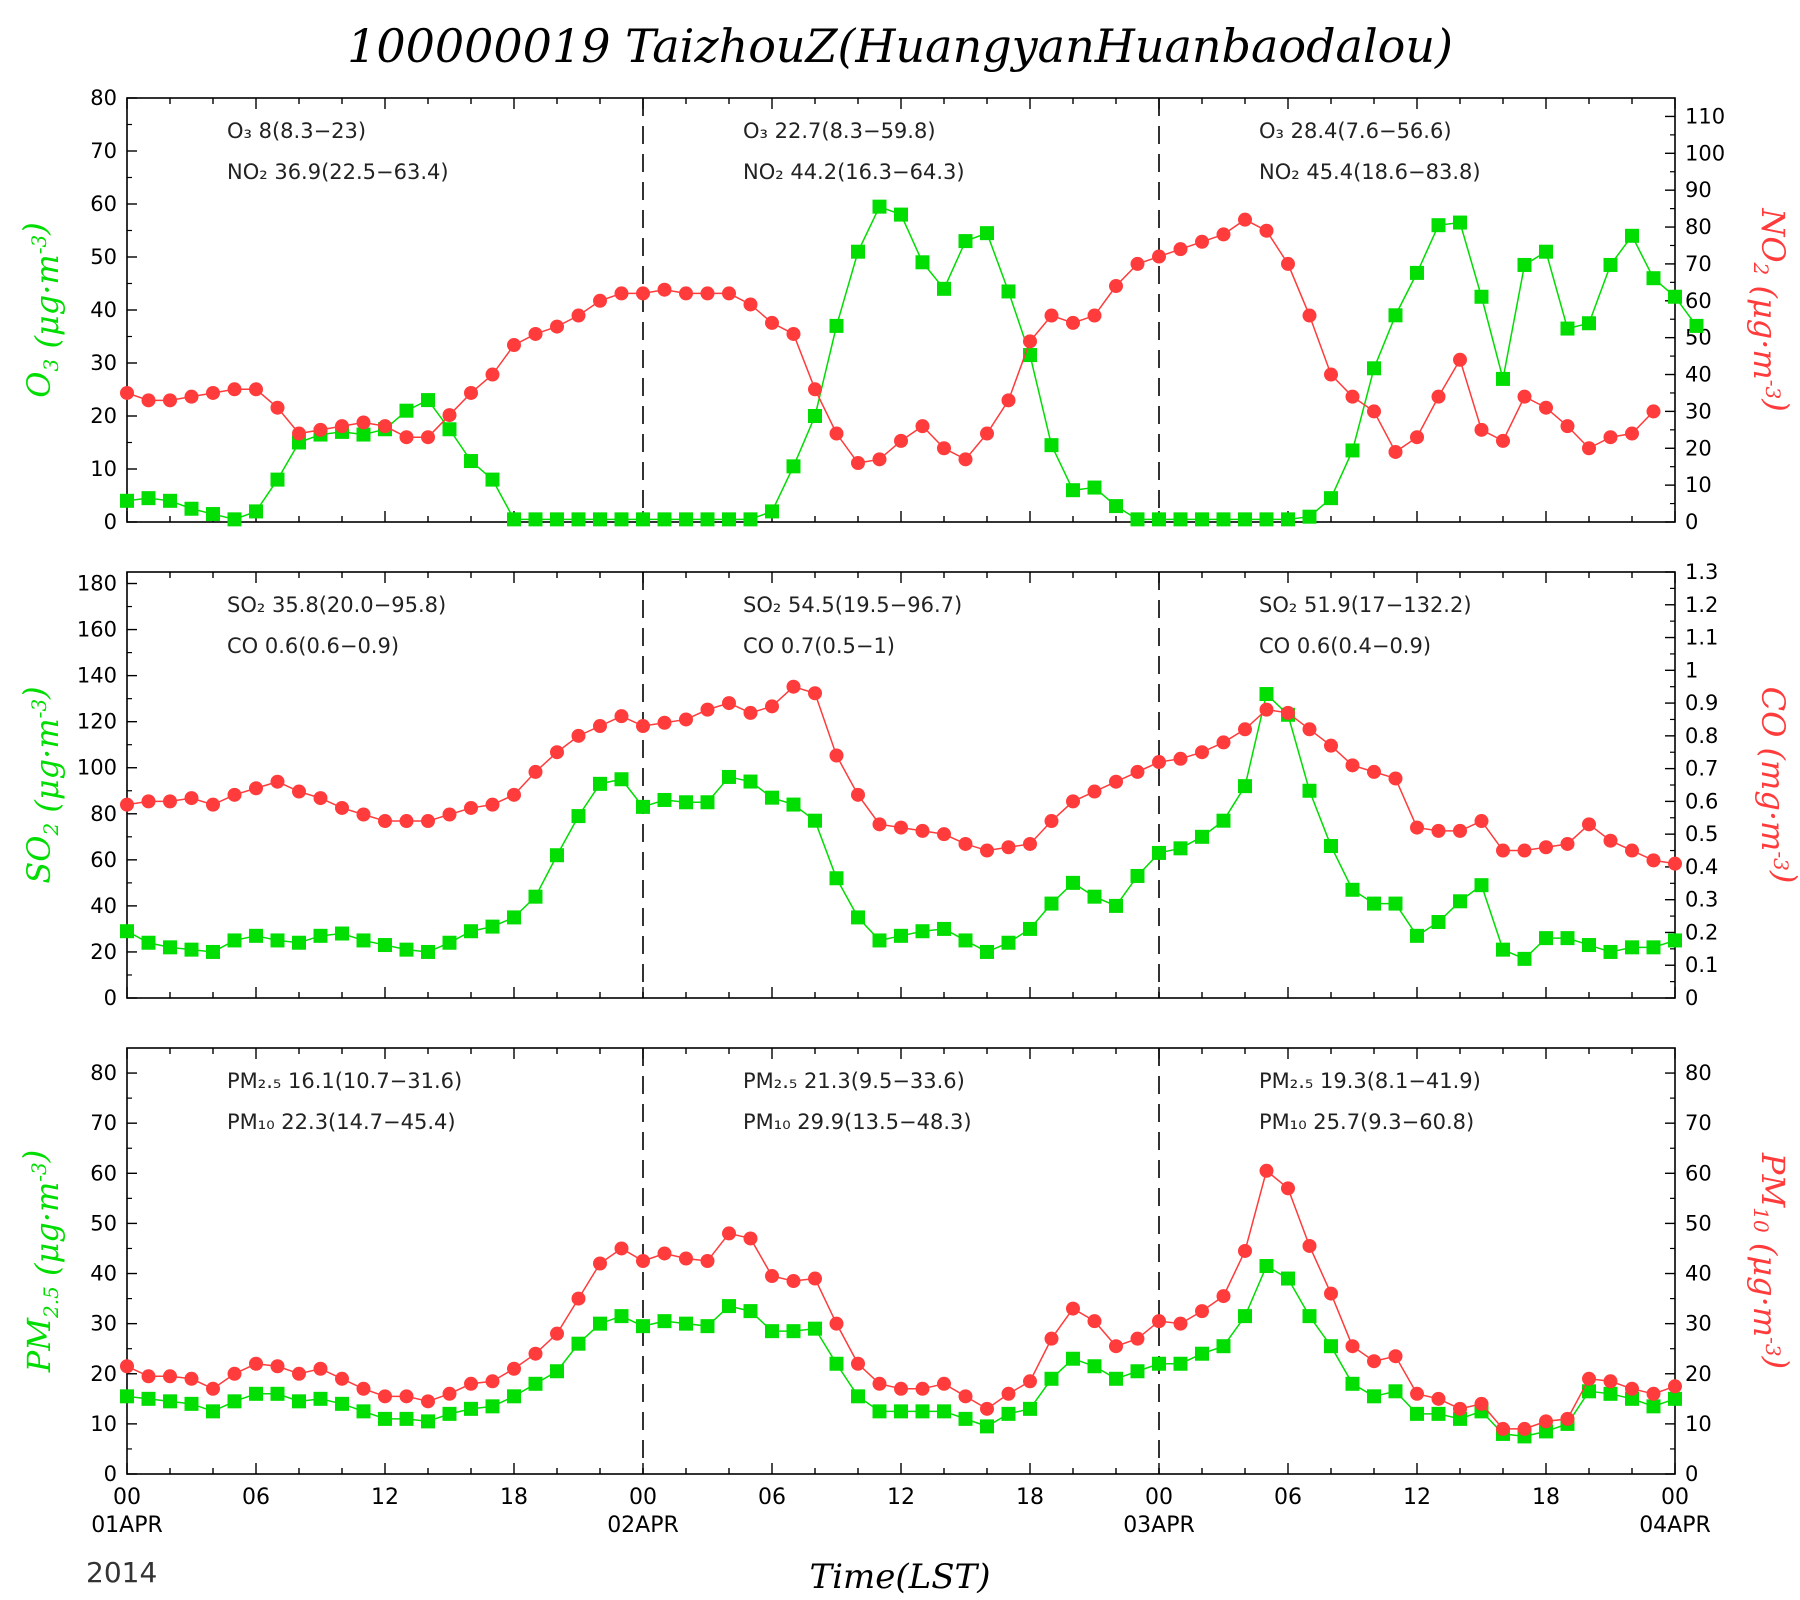 The width and height of the screenshot is (1800, 1600). What do you see at coordinates (1698, 411) in the screenshot?
I see `right-tick-label: 30` at bounding box center [1698, 411].